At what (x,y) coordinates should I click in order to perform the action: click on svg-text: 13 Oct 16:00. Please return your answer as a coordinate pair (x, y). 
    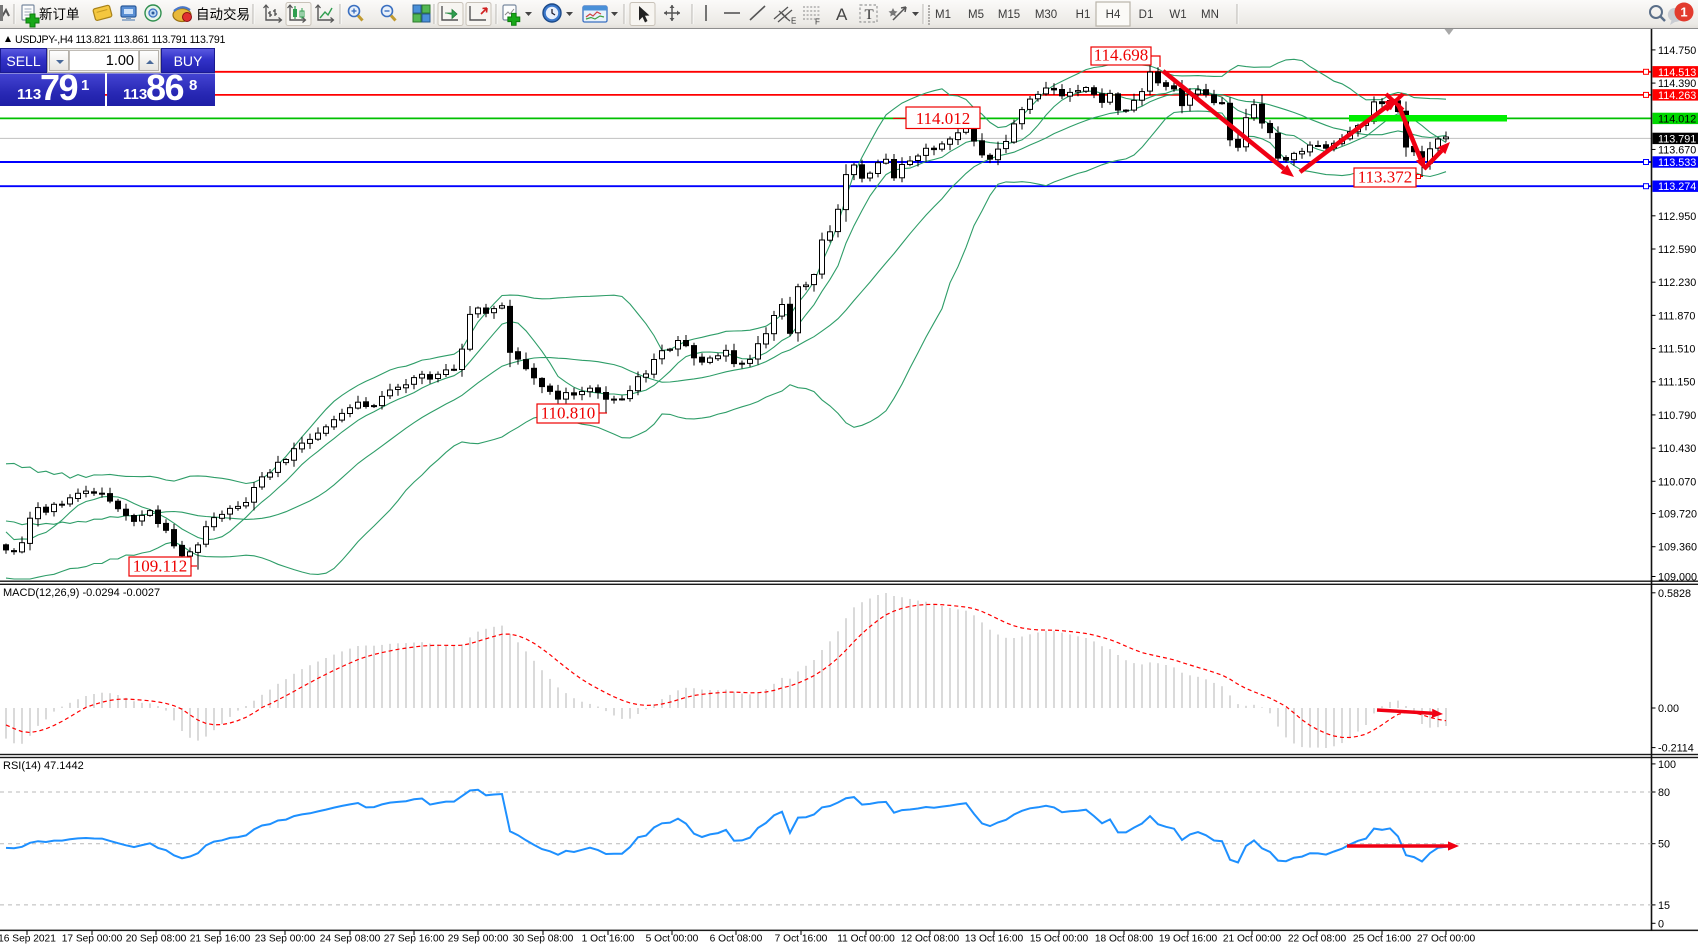
    Looking at the image, I should click on (994, 939).